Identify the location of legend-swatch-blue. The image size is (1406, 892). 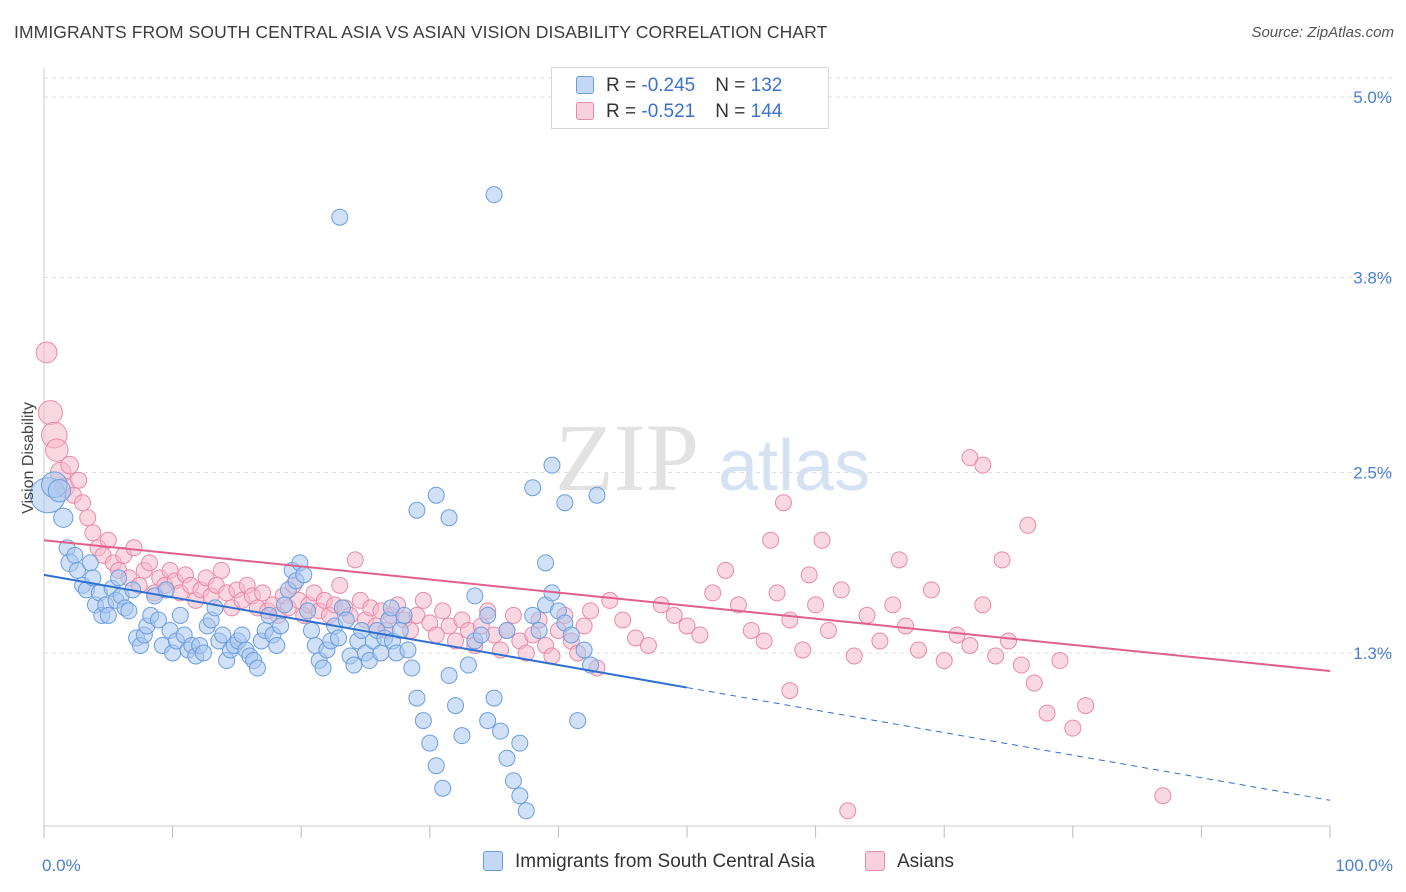
(585, 85).